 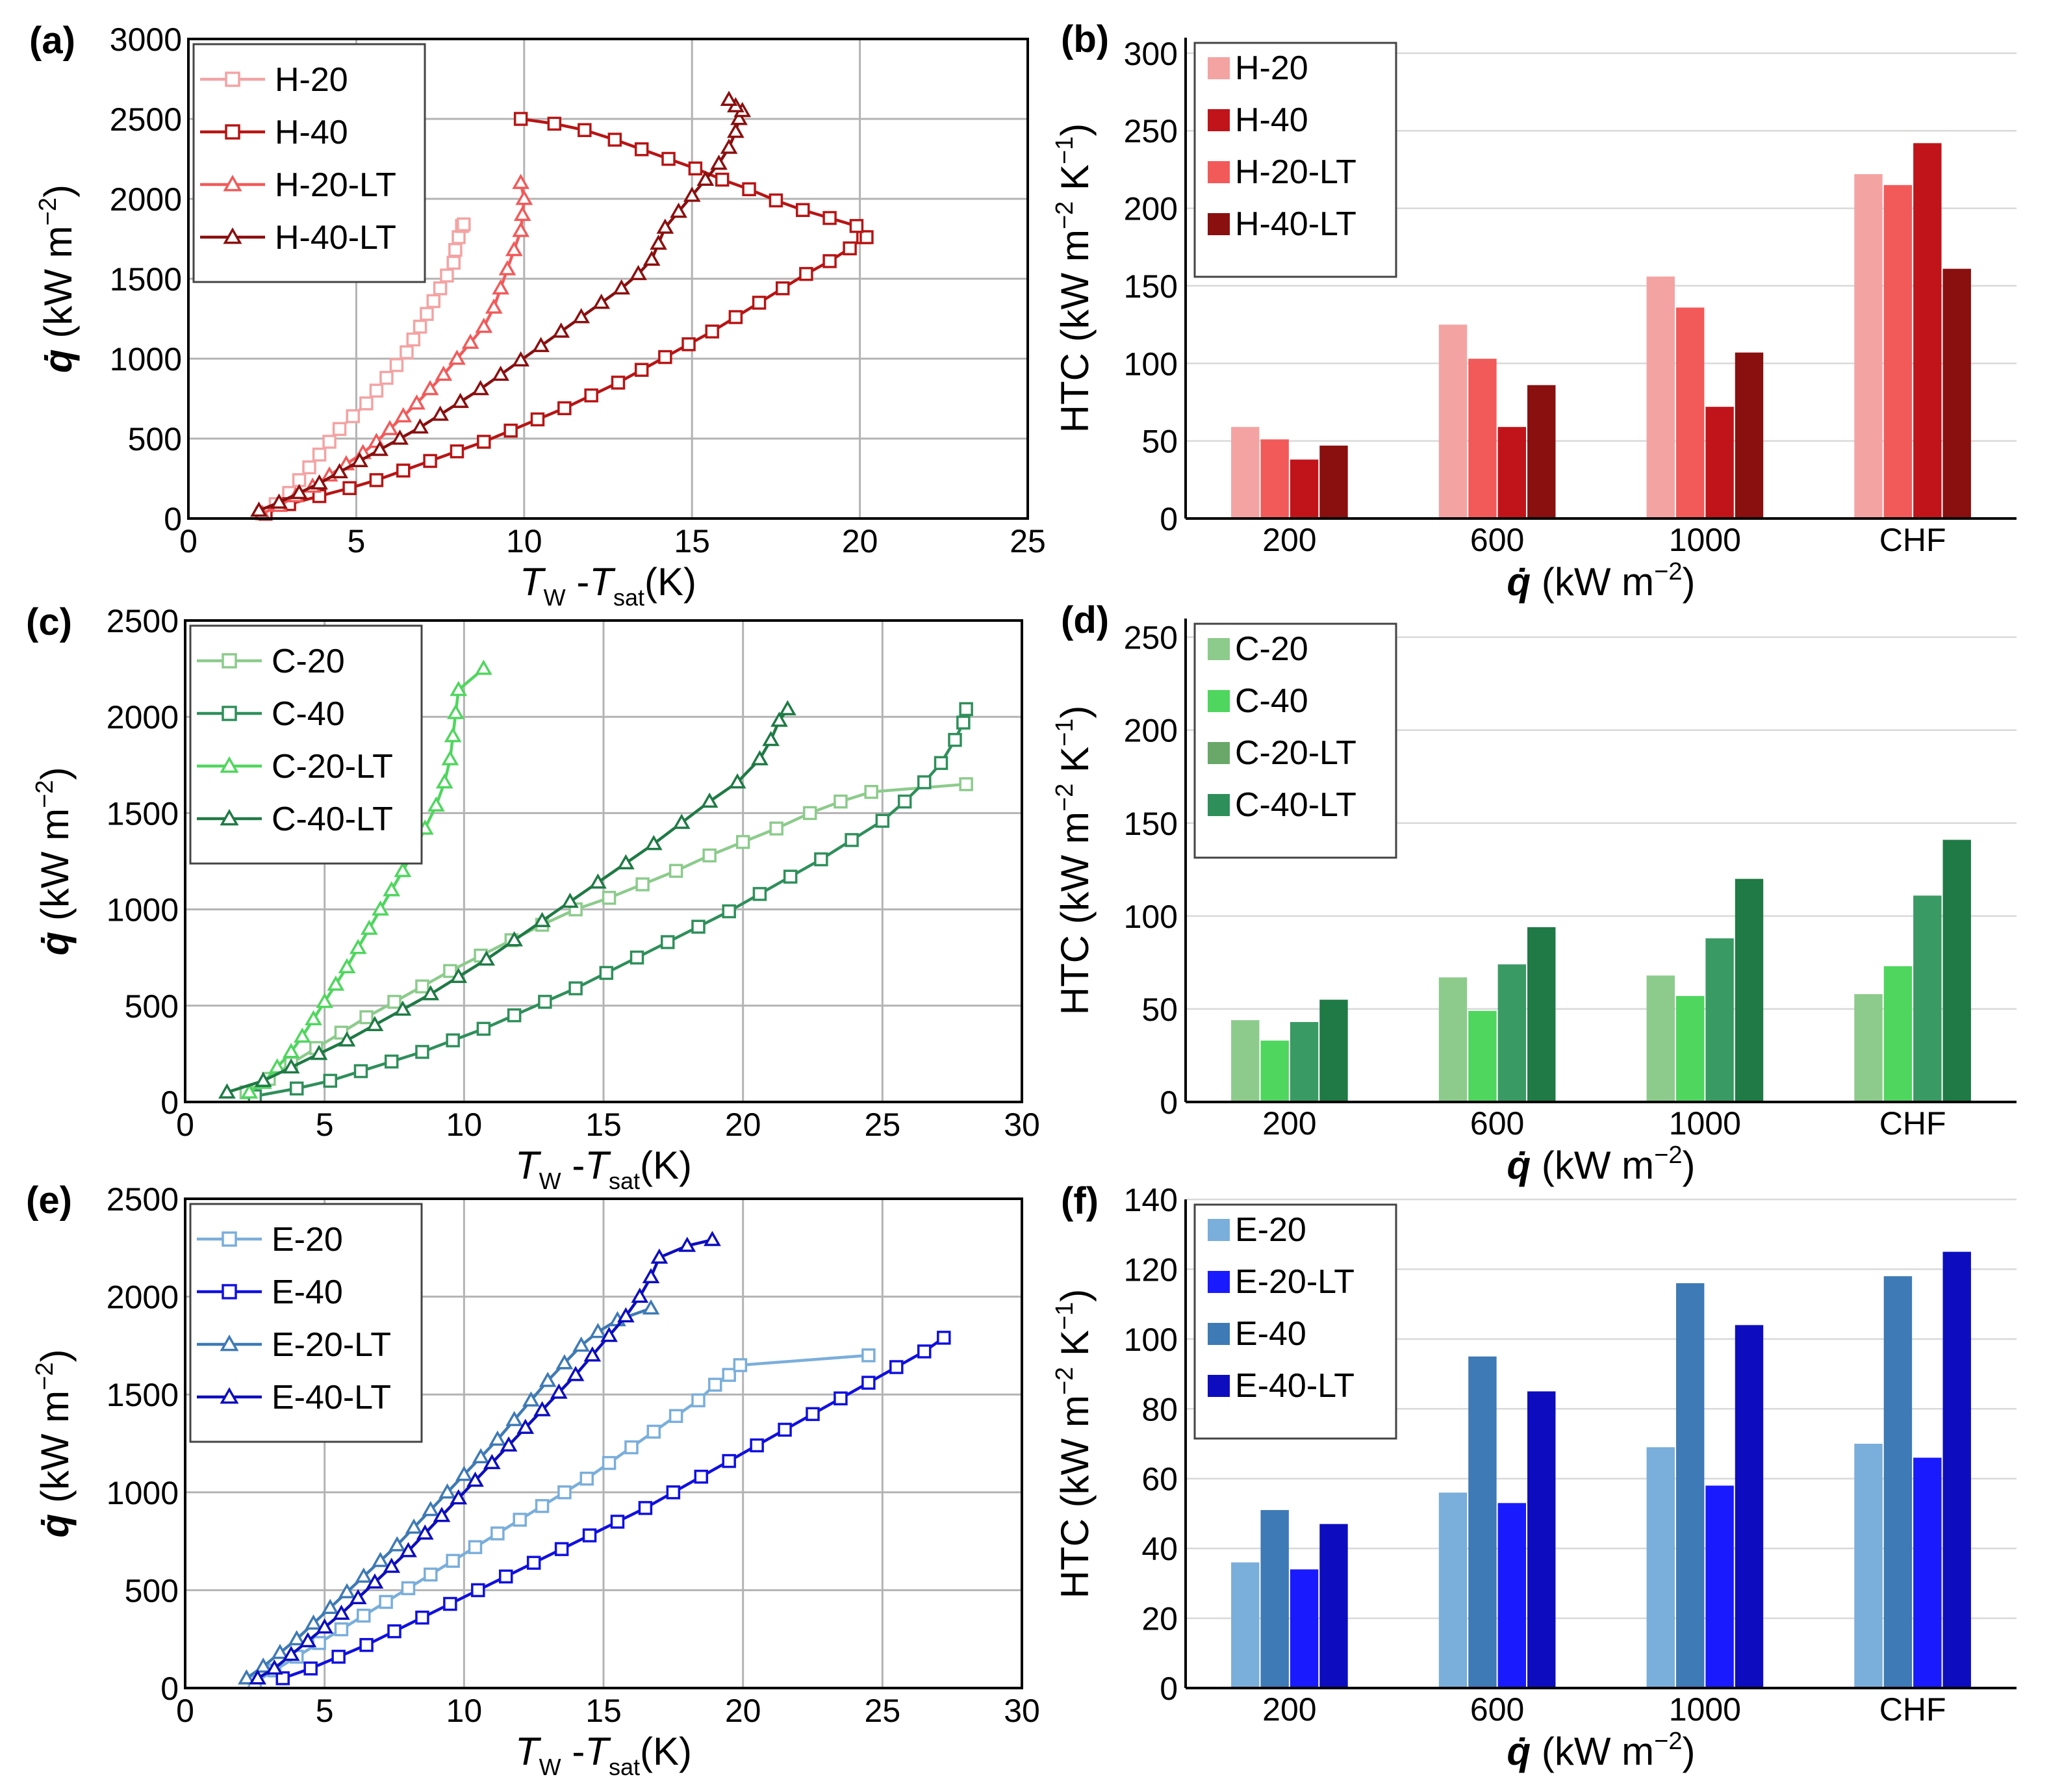 What do you see at coordinates (449, 1492) in the screenshot?
I see `series-E-20-LT` at bounding box center [449, 1492].